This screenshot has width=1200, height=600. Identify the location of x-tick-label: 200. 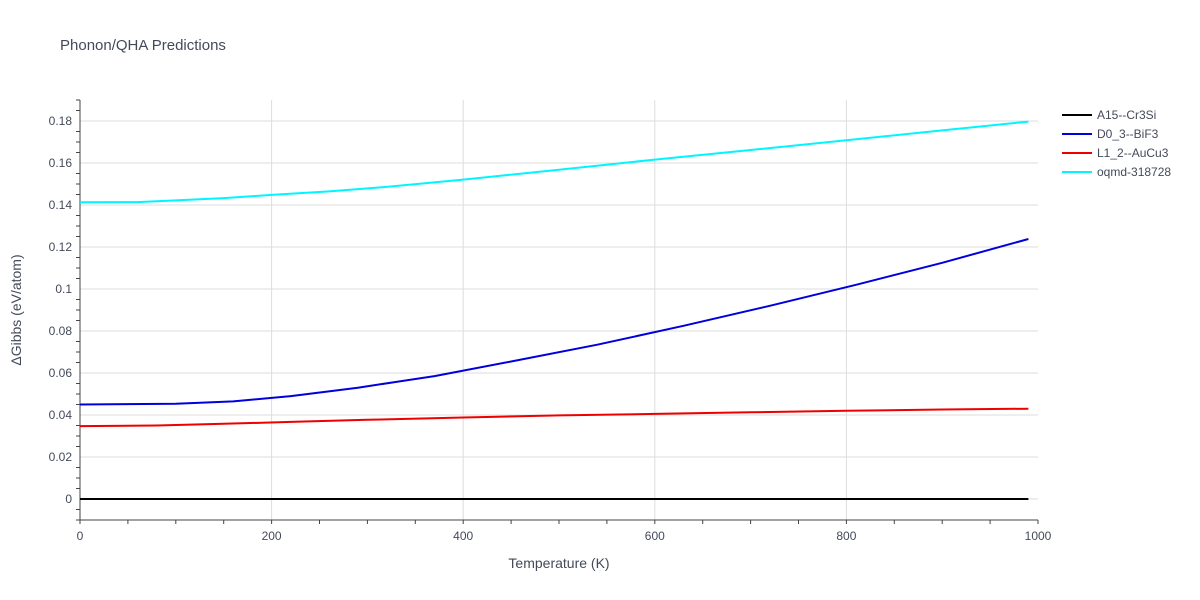
(272, 536).